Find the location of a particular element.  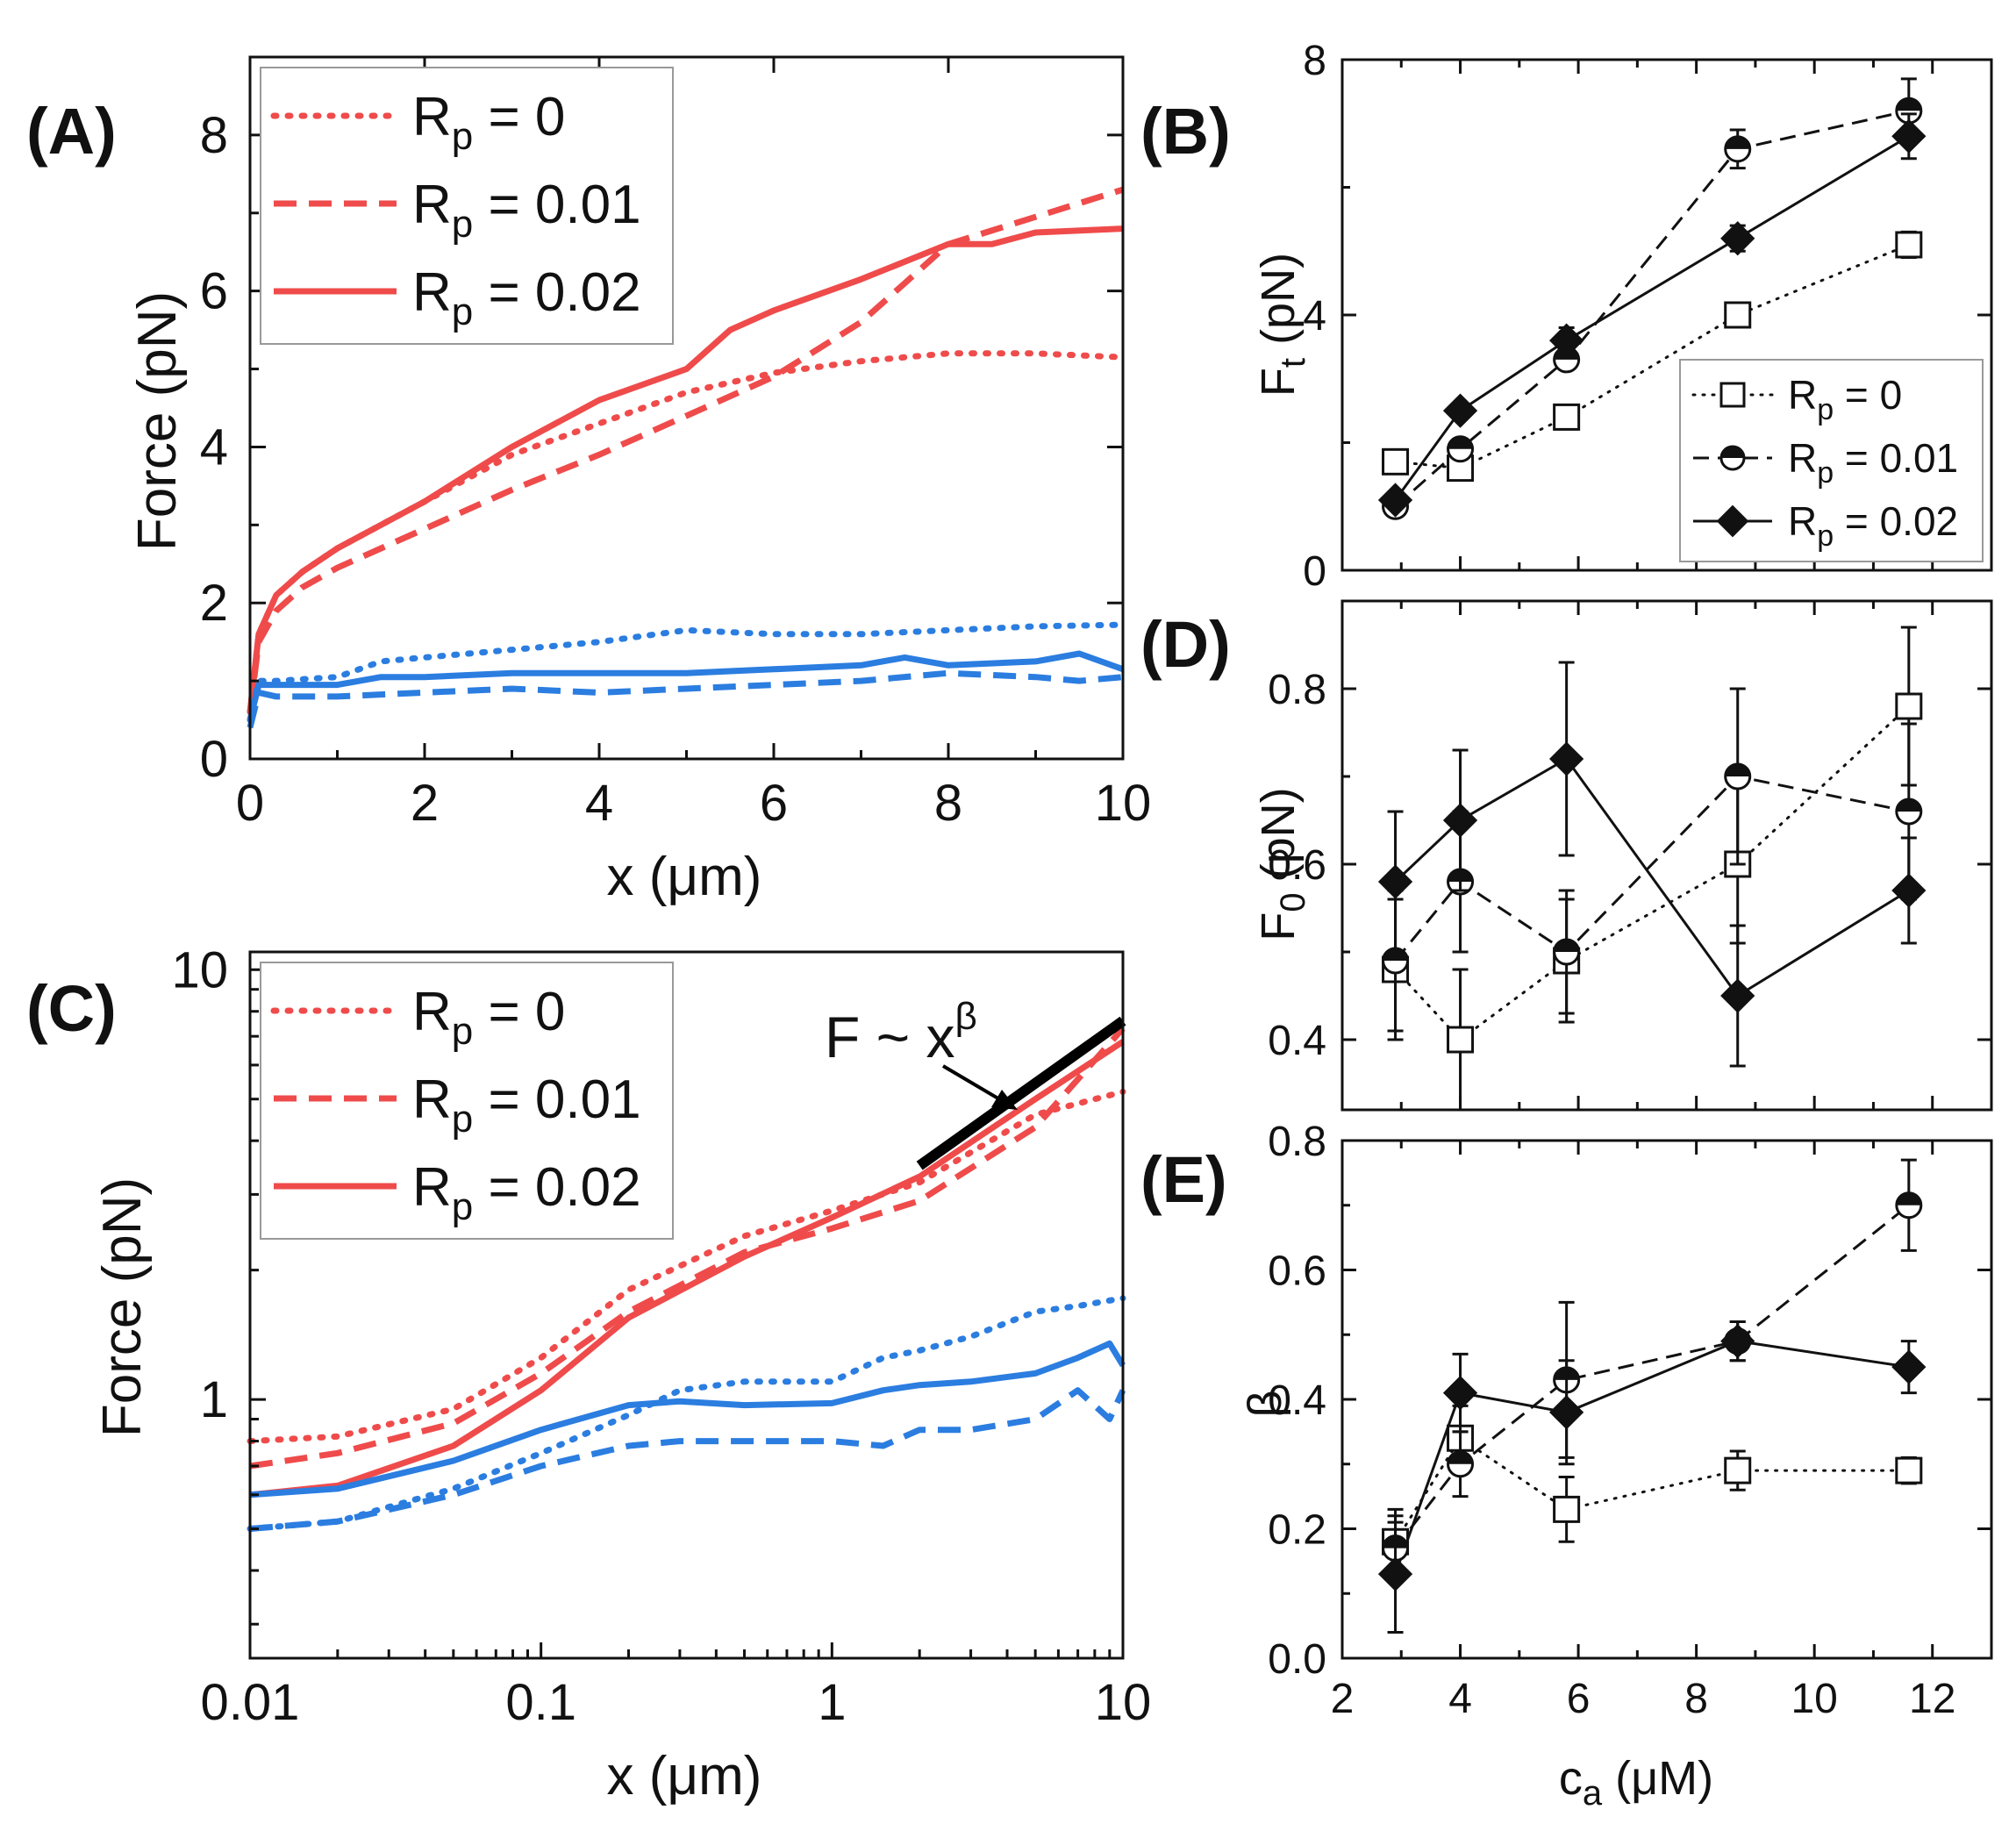

x-tick-label-2-2: 1 is located at coordinates (832, 1702).